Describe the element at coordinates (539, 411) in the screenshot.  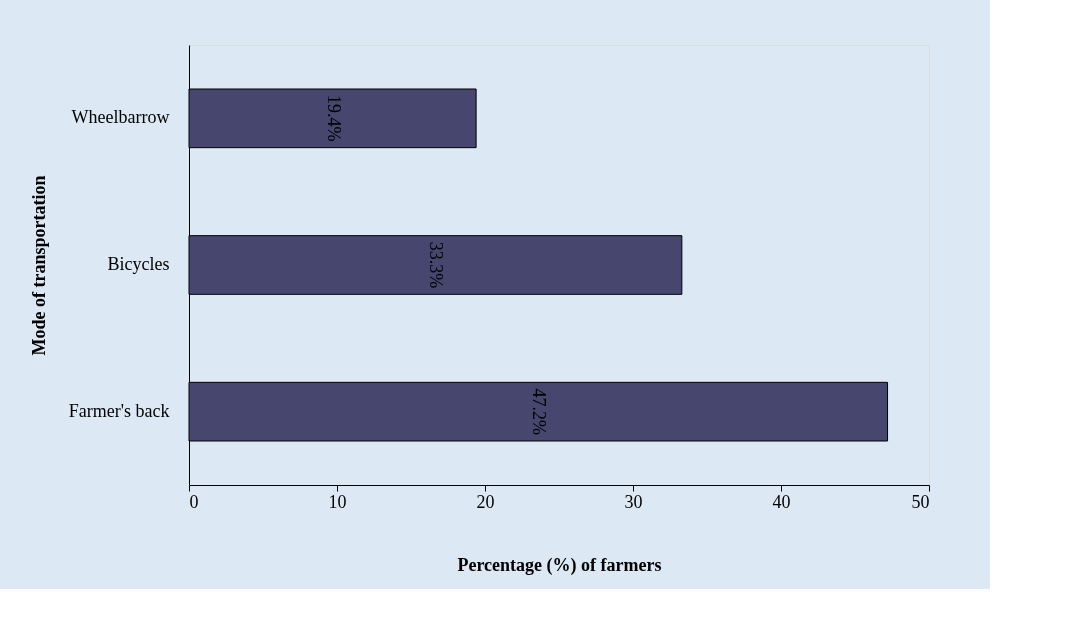
I see `data-label: 47.2%` at that location.